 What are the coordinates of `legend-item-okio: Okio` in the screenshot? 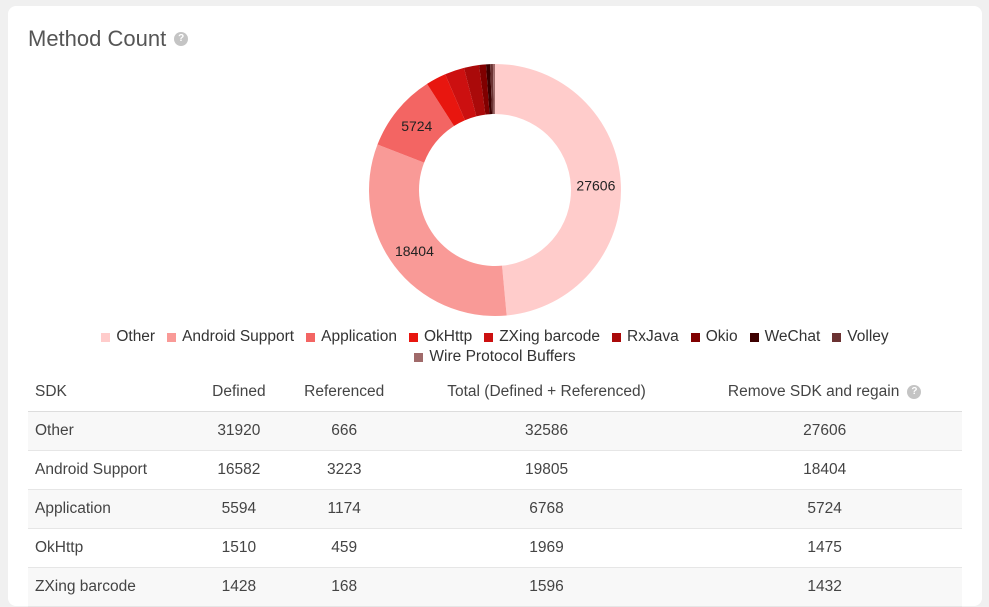 It's located at (714, 337).